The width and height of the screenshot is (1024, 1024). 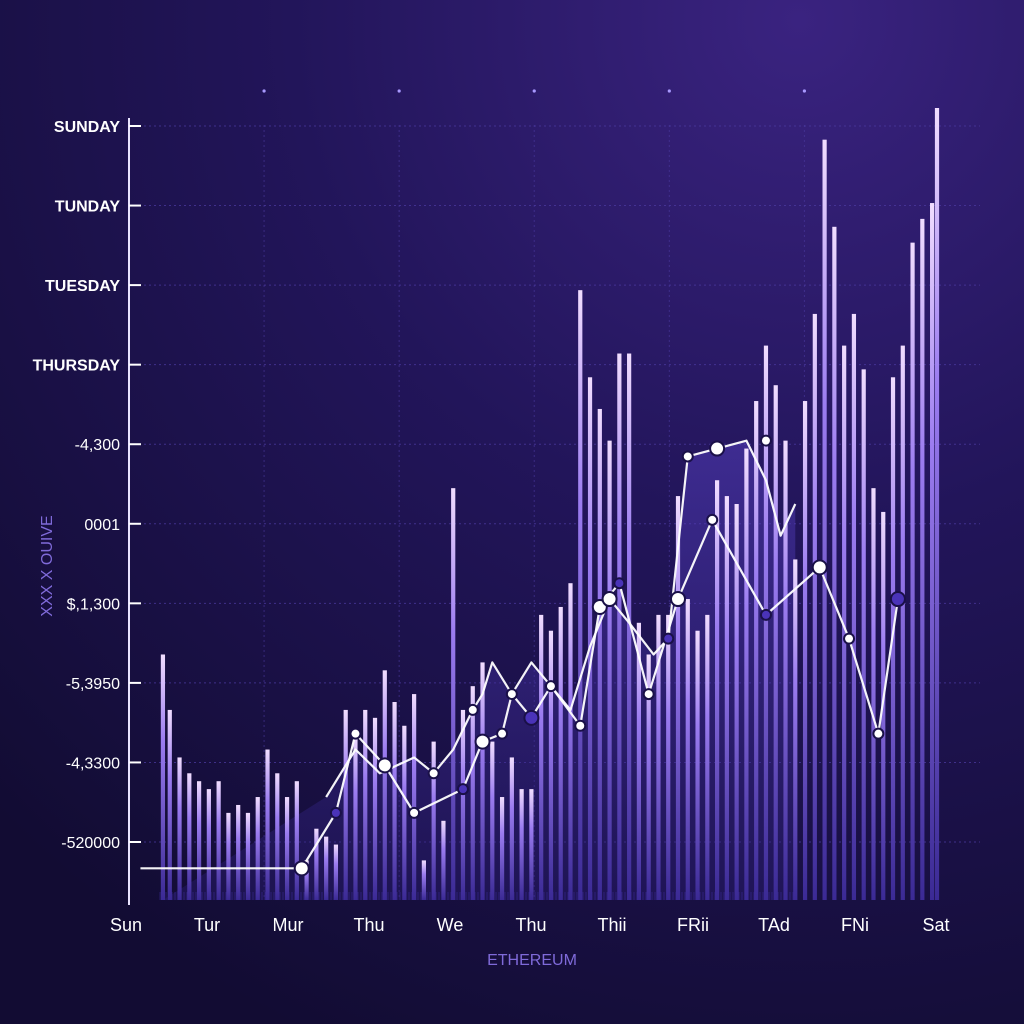 I want to click on x-tick-label: Sat, so click(x=935, y=925).